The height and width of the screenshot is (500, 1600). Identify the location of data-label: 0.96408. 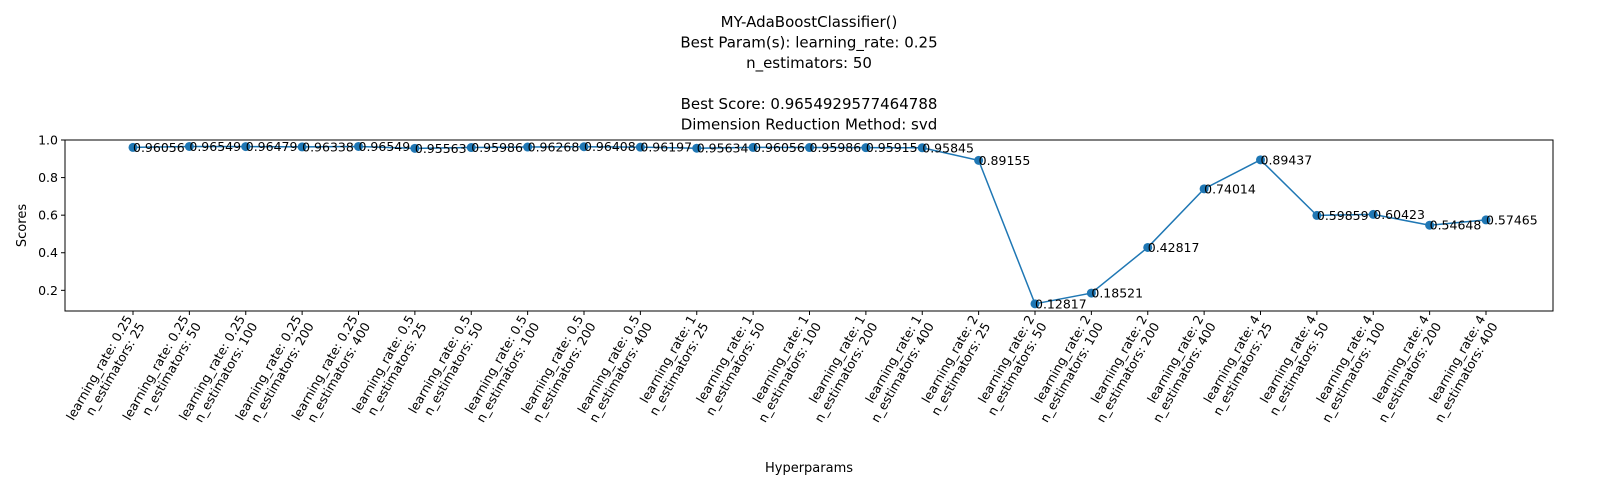
(610, 146).